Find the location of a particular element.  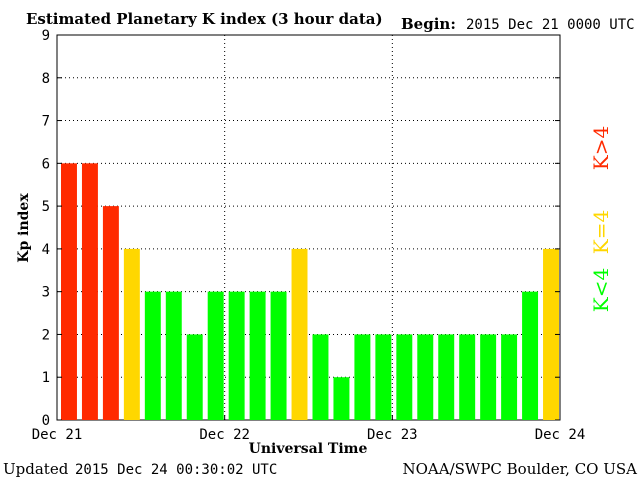

y-tick-label: 1 is located at coordinates (46, 378).